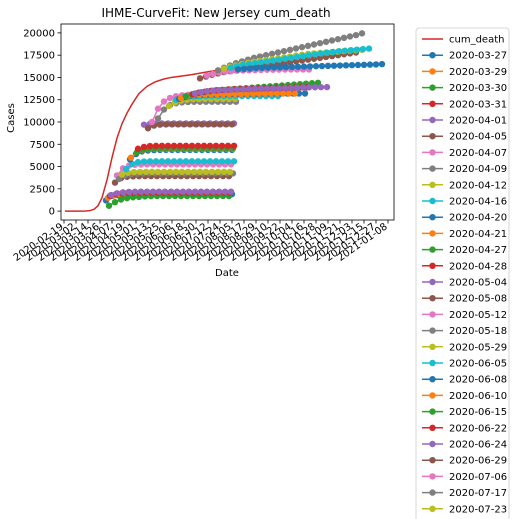 The height and width of the screenshot is (519, 517). What do you see at coordinates (478, 218) in the screenshot?
I see `legend-label: 2020-04-20` at bounding box center [478, 218].